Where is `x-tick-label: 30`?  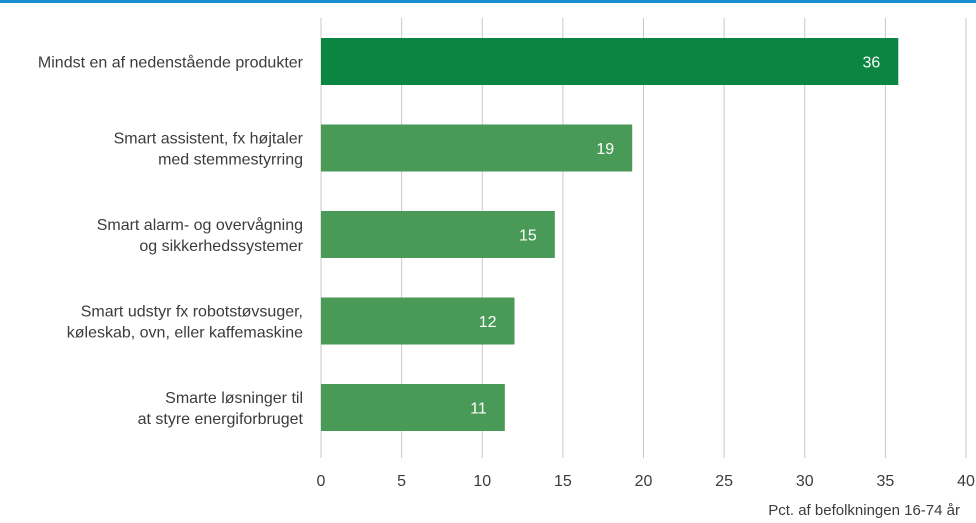 x-tick-label: 30 is located at coordinates (805, 481).